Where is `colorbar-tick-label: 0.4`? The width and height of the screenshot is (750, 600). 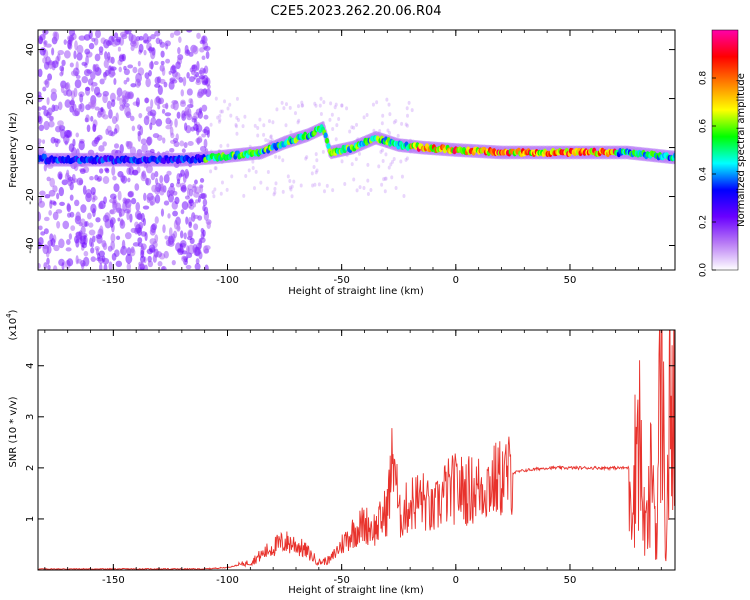 colorbar-tick-label: 0.4 is located at coordinates (704, 174).